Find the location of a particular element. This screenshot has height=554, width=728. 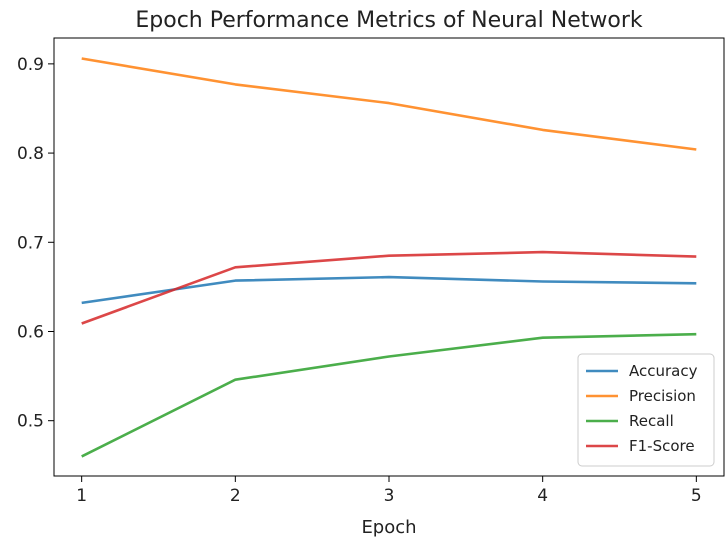

y-tick-label: 0.8 is located at coordinates (30, 154).